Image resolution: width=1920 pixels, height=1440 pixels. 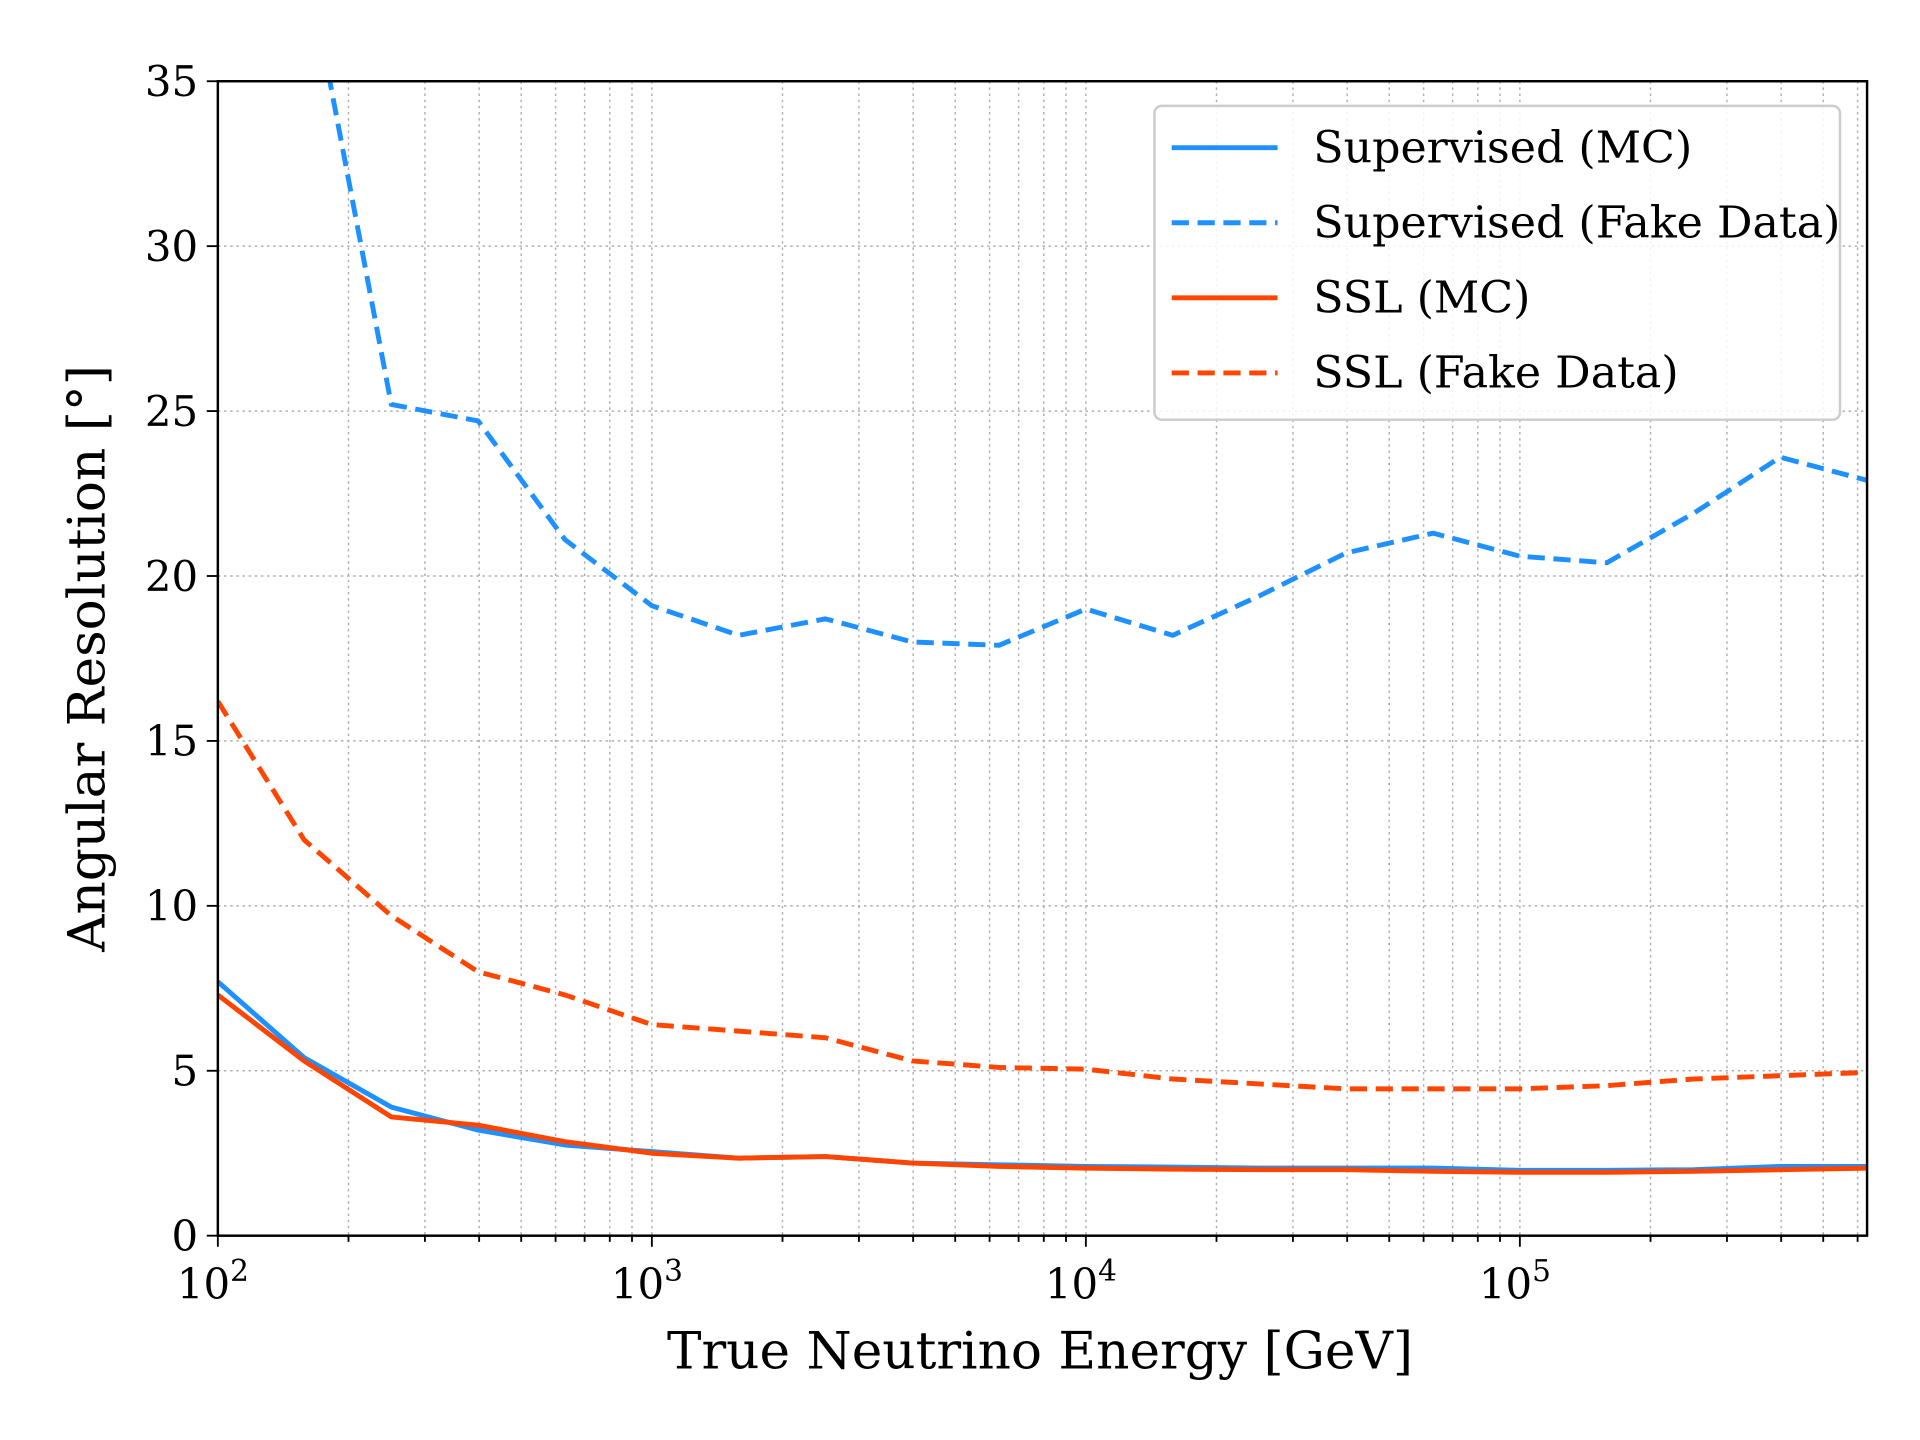 What do you see at coordinates (1502, 147) in the screenshot?
I see `legend-label: Supervised (MC)` at bounding box center [1502, 147].